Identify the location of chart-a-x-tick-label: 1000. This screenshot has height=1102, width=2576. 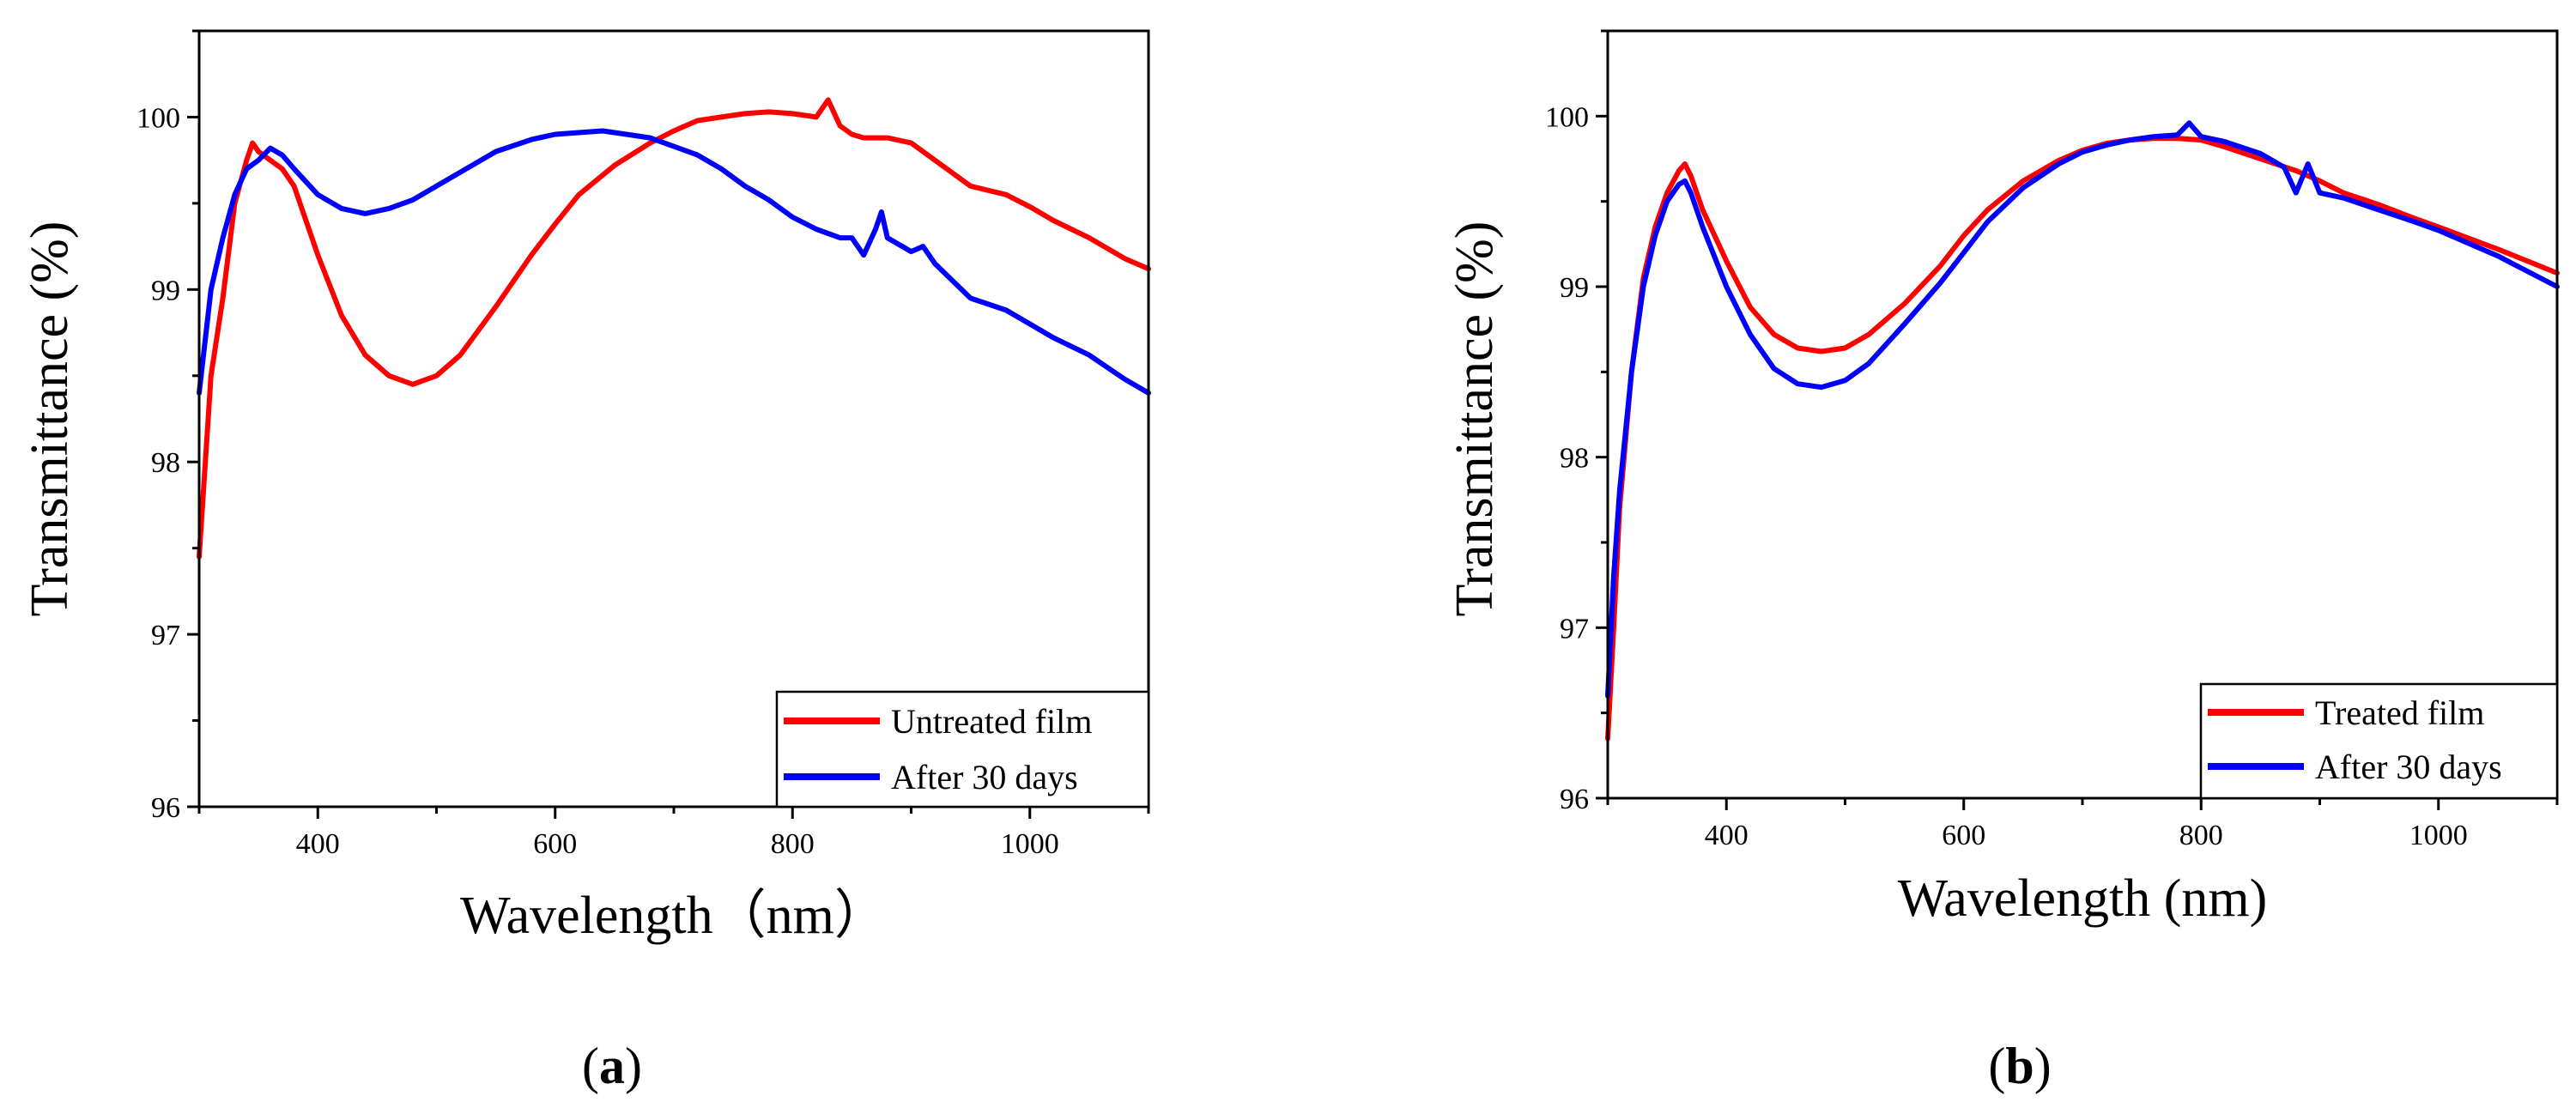
(1030, 844).